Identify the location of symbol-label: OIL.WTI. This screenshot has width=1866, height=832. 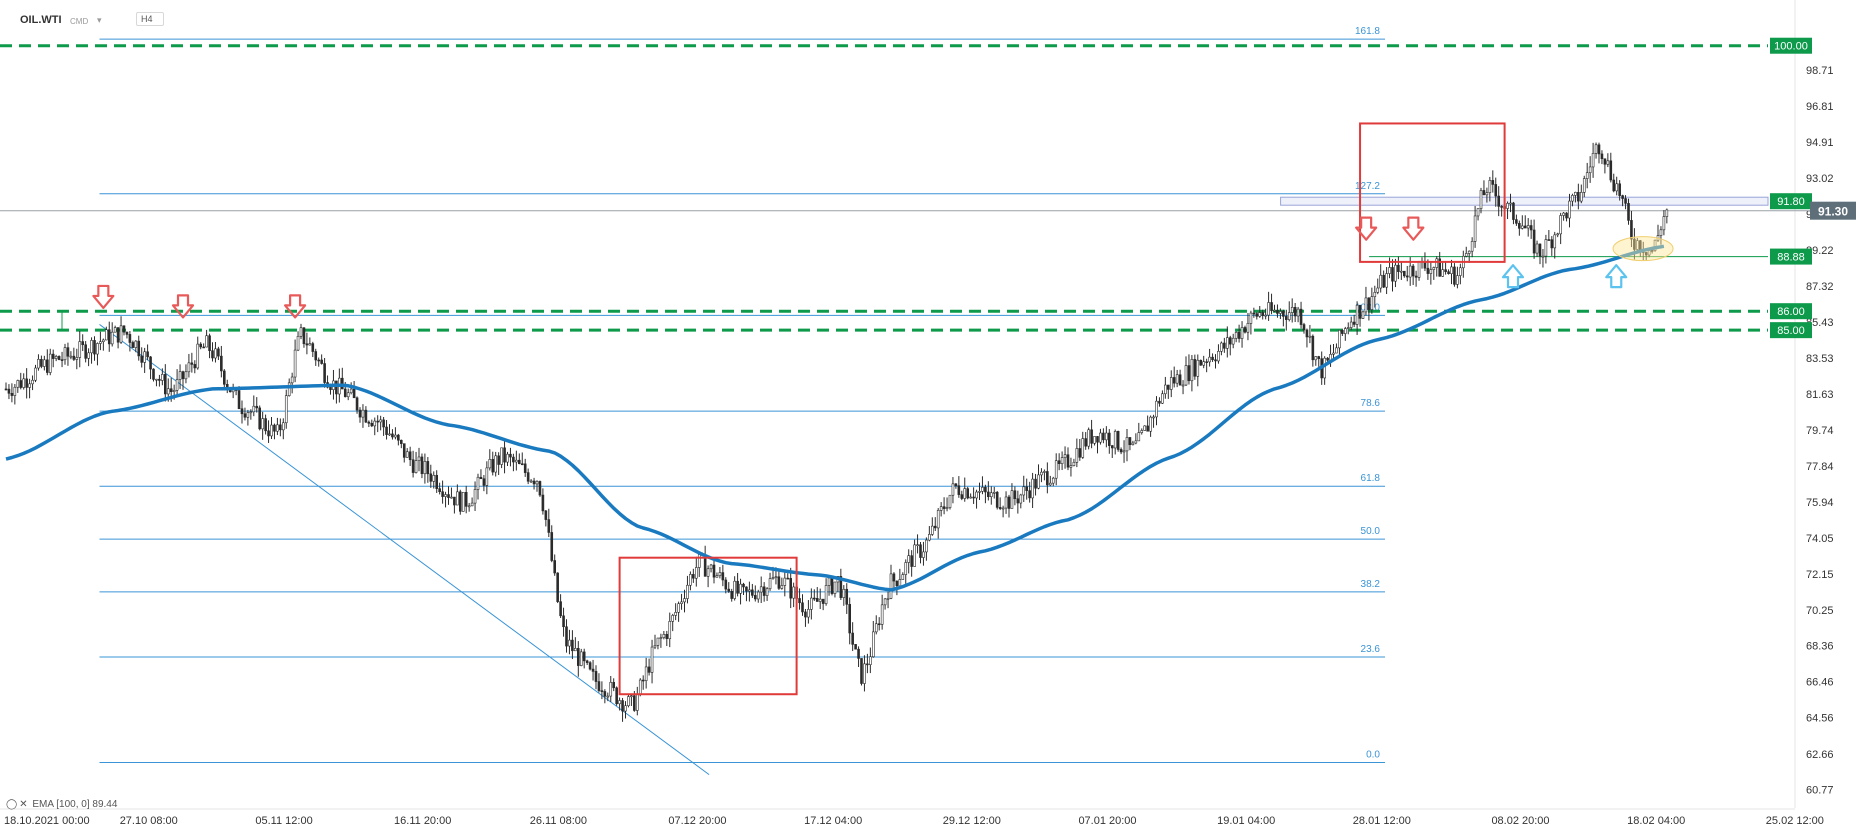
(41, 20).